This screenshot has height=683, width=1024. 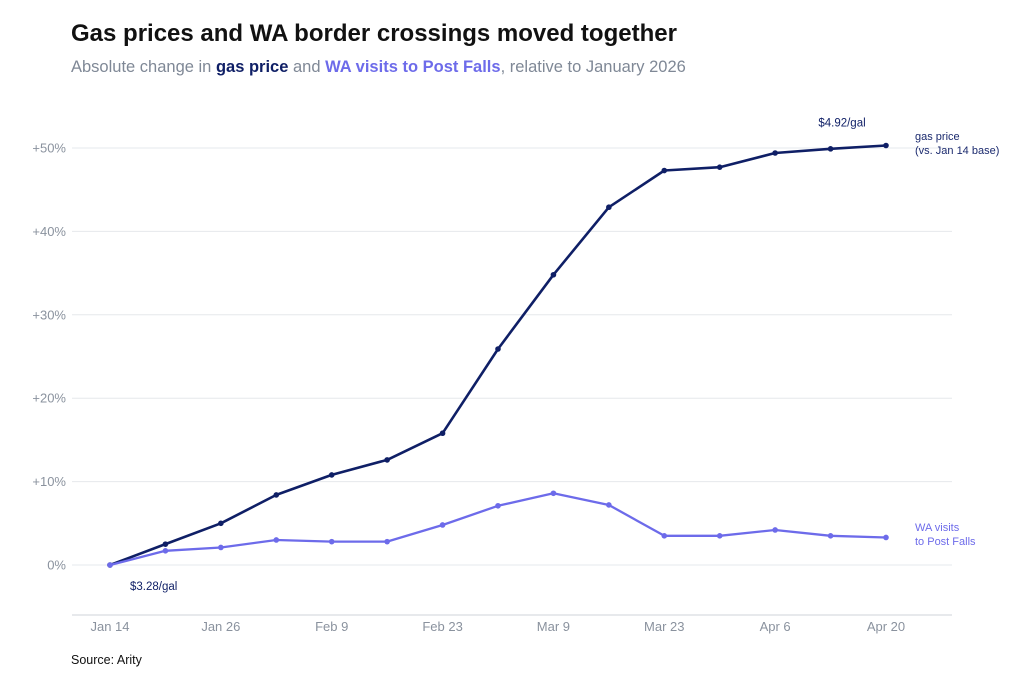 What do you see at coordinates (442, 626) in the screenshot?
I see `x-tick-label: Feb 23` at bounding box center [442, 626].